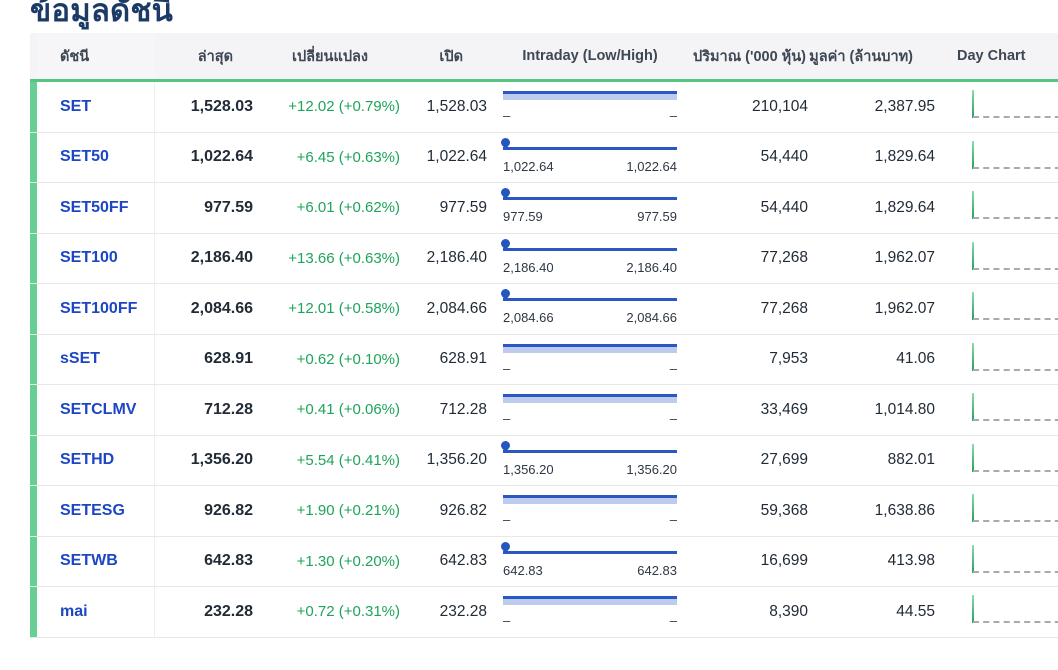 The width and height of the screenshot is (1058, 670). What do you see at coordinates (784, 460) in the screenshot?
I see `volume-value: 27,699` at bounding box center [784, 460].